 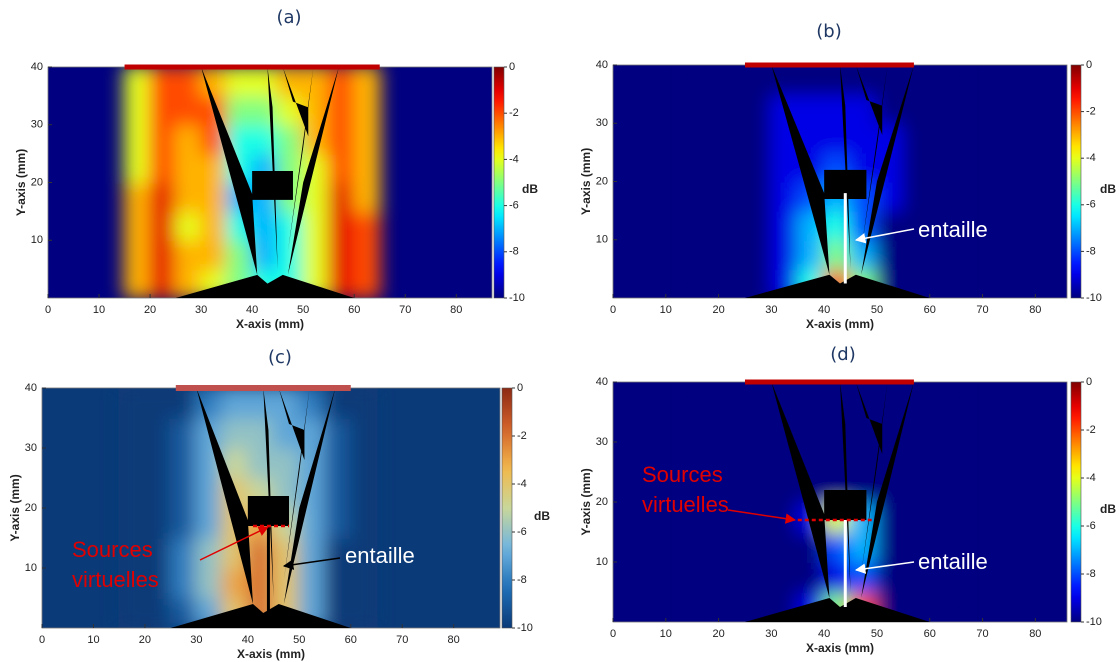 What do you see at coordinates (288, 17) in the screenshot?
I see `panel-title: (a)` at bounding box center [288, 17].